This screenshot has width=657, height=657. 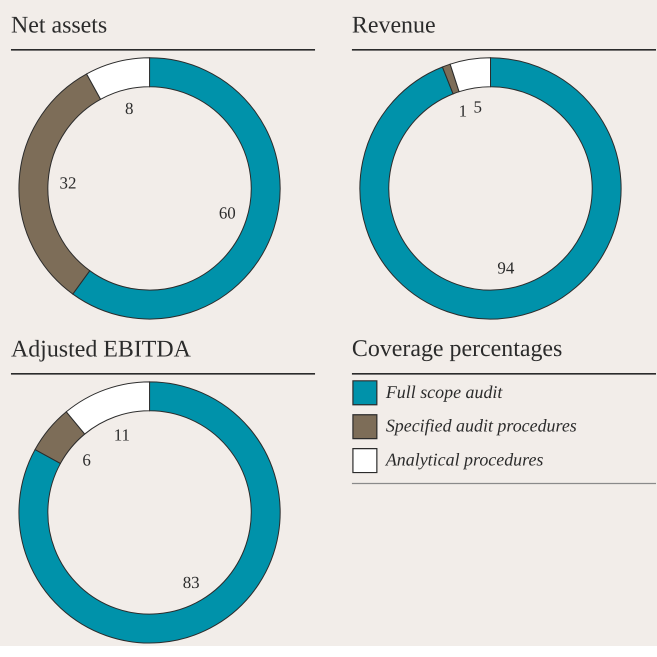 What do you see at coordinates (463, 110) in the screenshot?
I see `data-label: 1` at bounding box center [463, 110].